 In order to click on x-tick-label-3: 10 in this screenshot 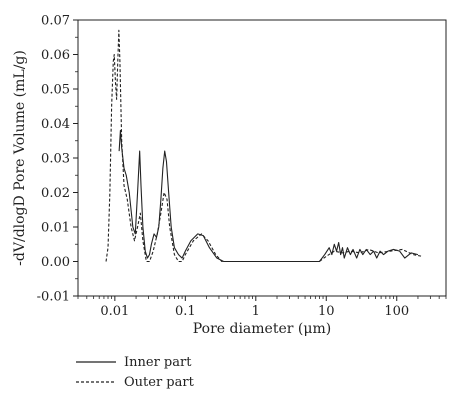, I will do `click(326, 311)`.